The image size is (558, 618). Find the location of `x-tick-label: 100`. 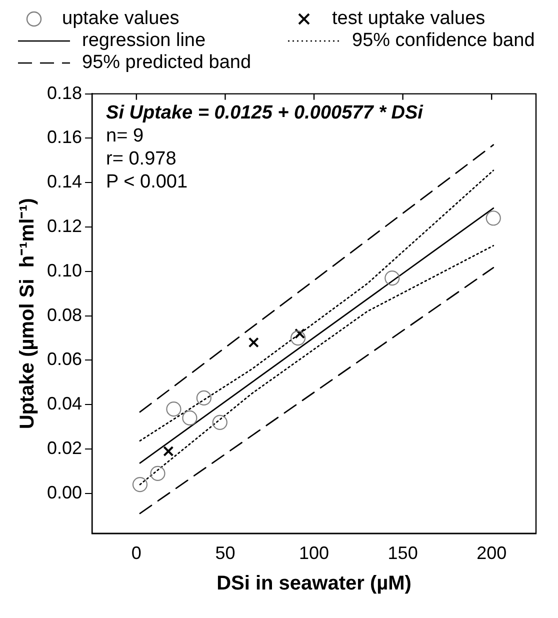

x-tick-label: 100 is located at coordinates (314, 553).